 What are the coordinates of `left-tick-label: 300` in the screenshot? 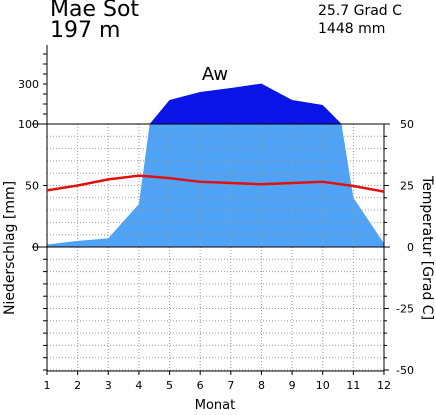 It's located at (28, 84).